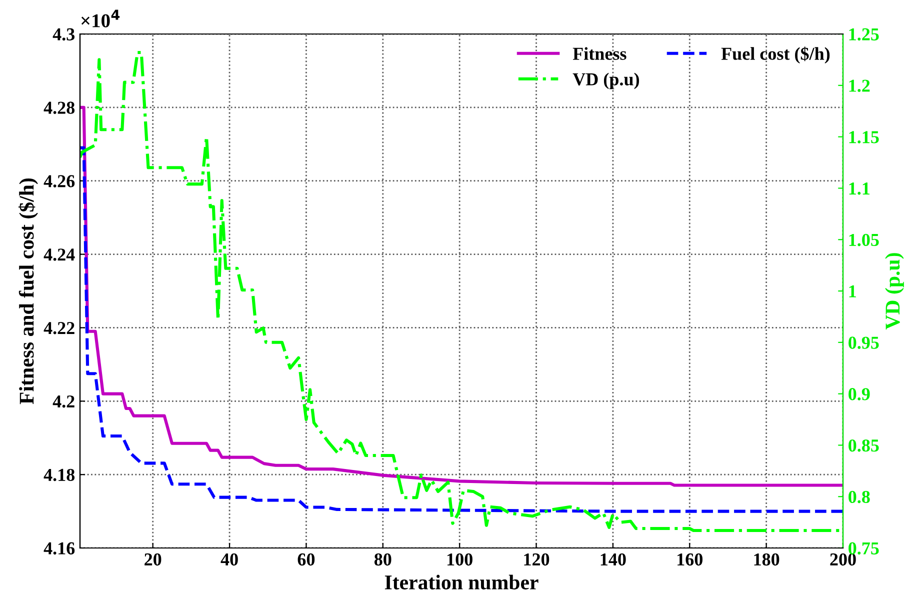  I want to click on y2-tick-label: 0.75, so click(863, 548).